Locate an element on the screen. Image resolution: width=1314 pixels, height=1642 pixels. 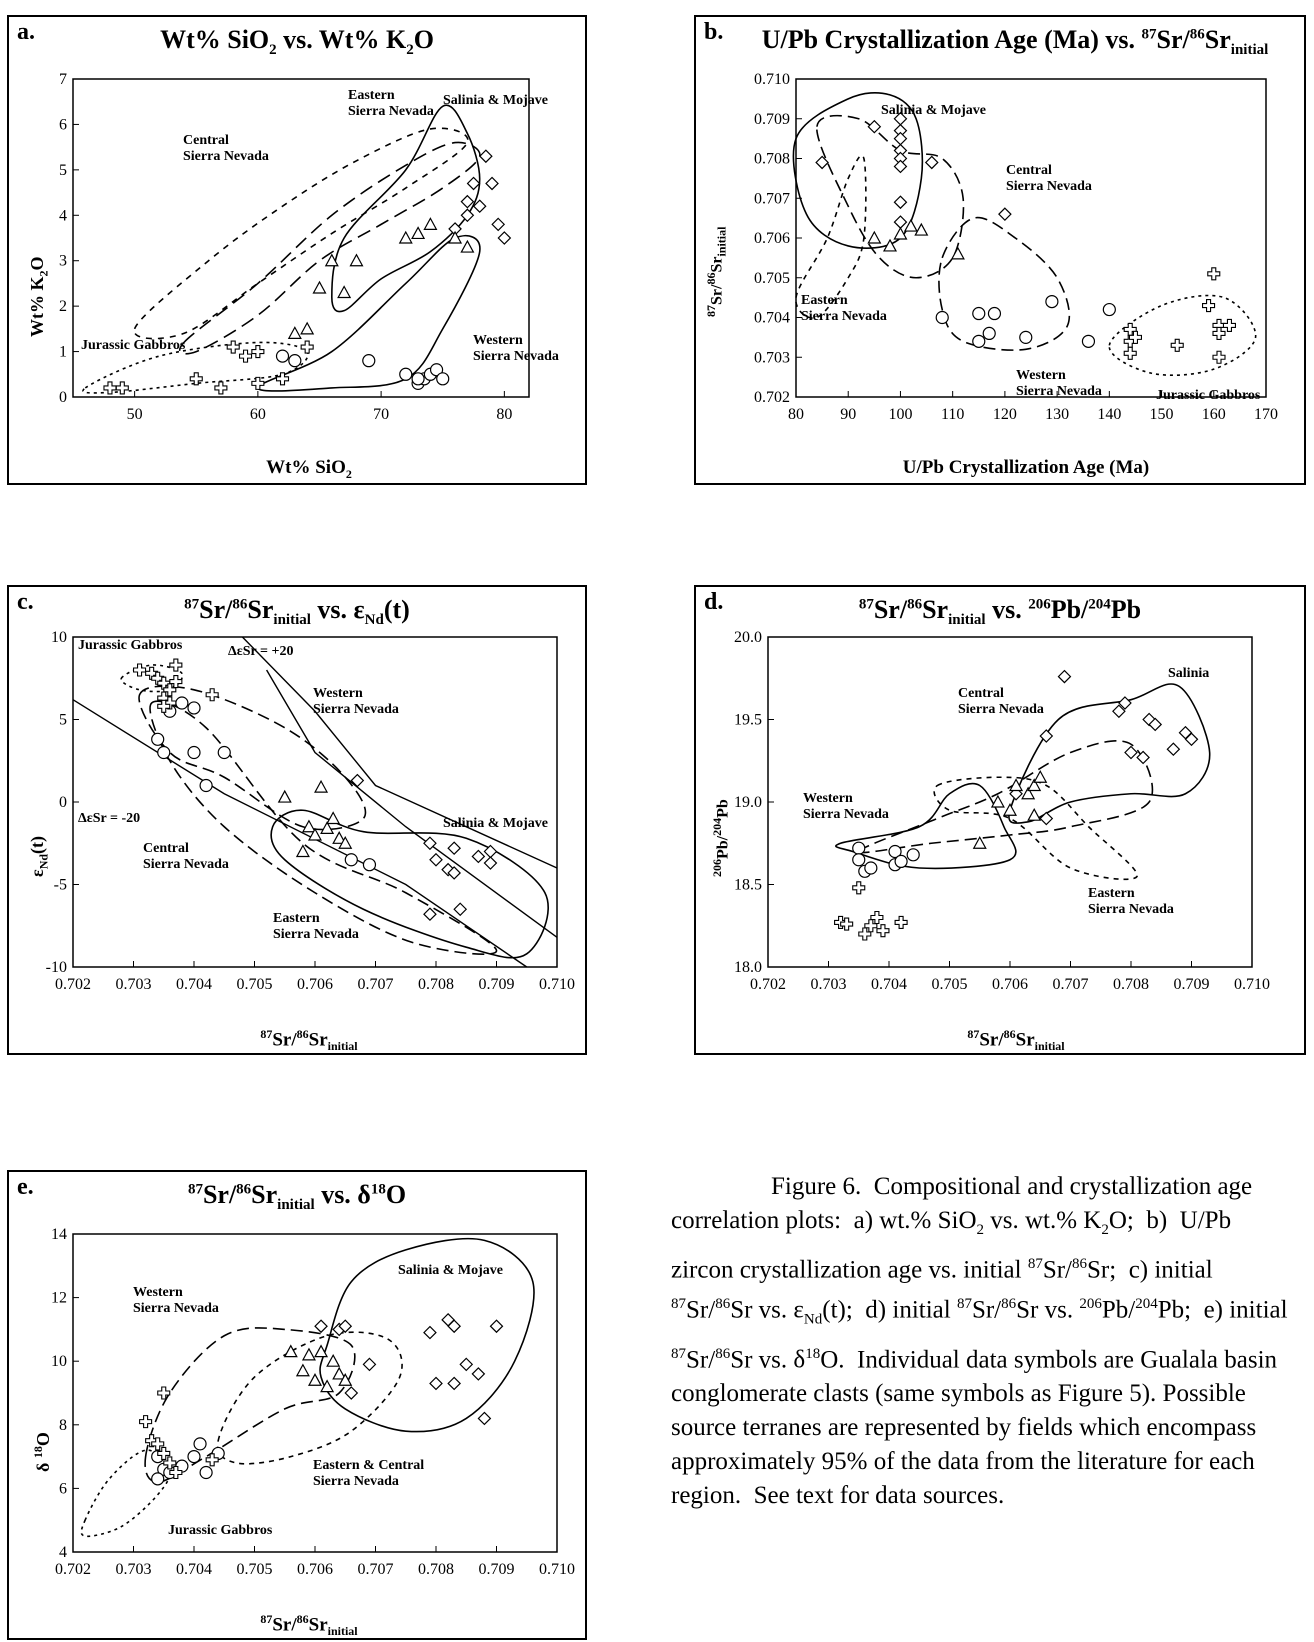
x-axis-label-c: 87Sr/86Srinitial is located at coordinates (309, 1040).